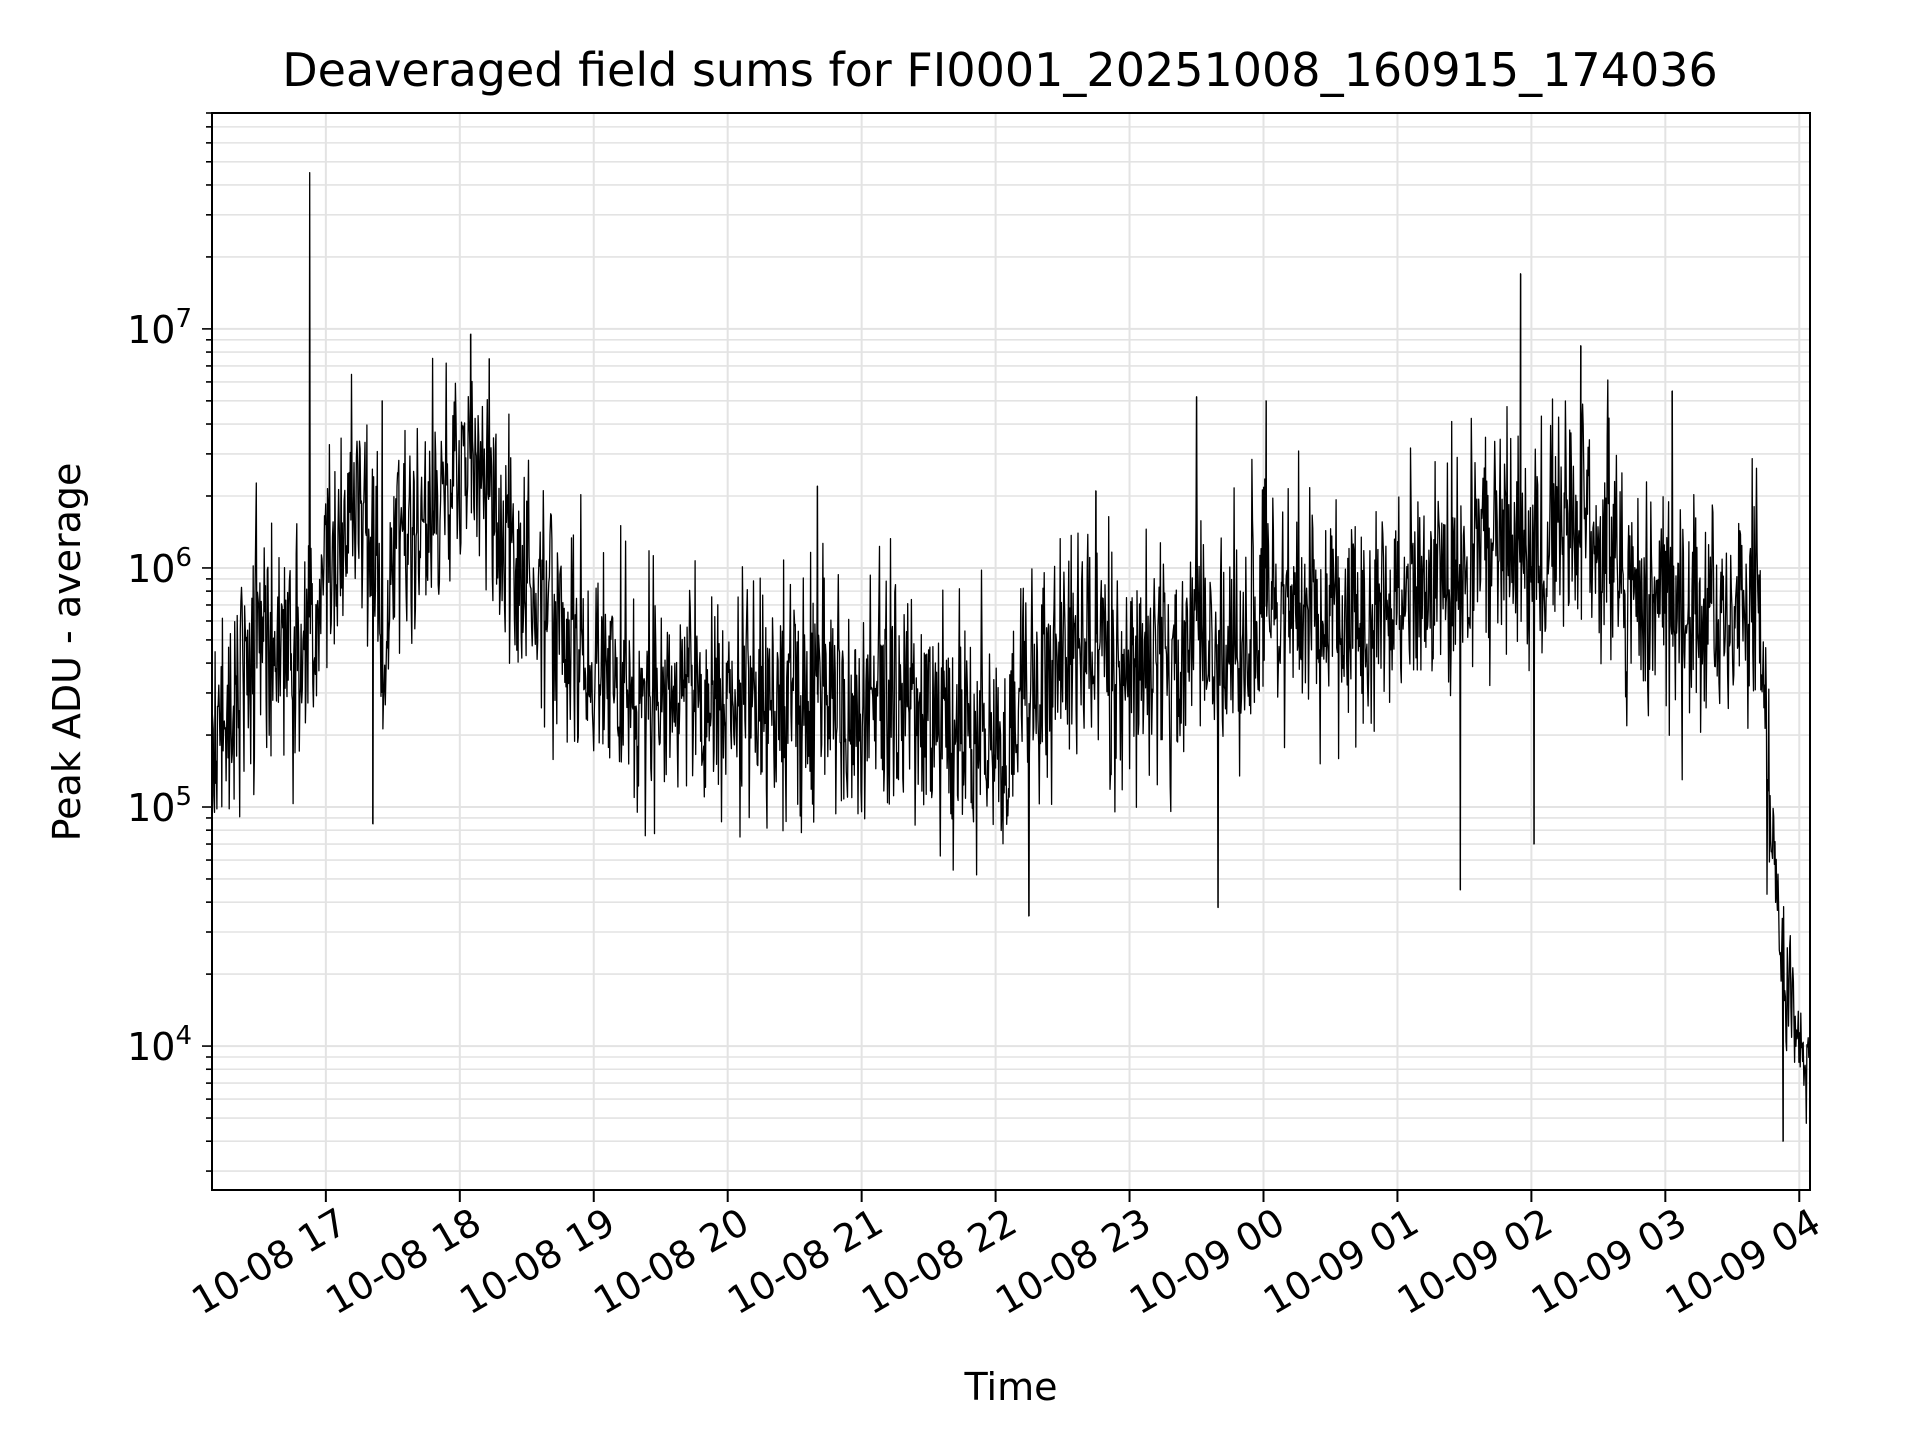  I want to click on y-tick-label: 10⁷, so click(159, 328).